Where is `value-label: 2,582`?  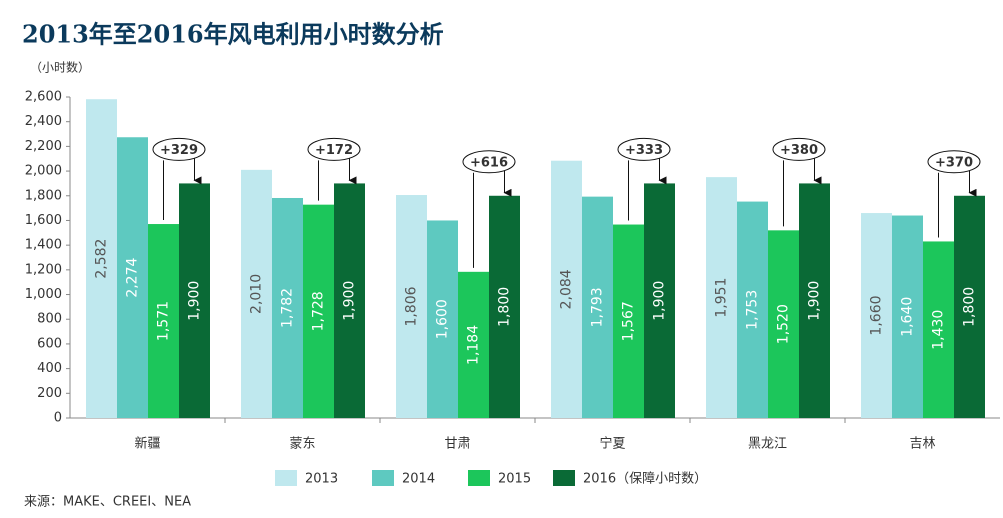 value-label: 2,582 is located at coordinates (102, 259).